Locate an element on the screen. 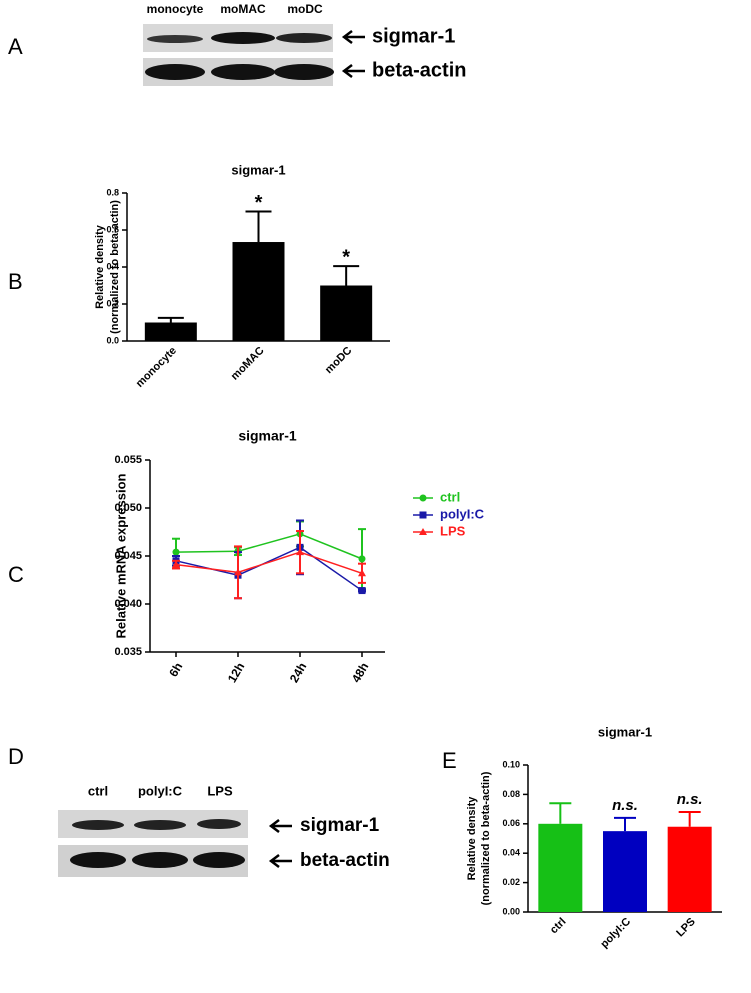 The width and height of the screenshot is (751, 993). panel-letter: D is located at coordinates (16, 756).